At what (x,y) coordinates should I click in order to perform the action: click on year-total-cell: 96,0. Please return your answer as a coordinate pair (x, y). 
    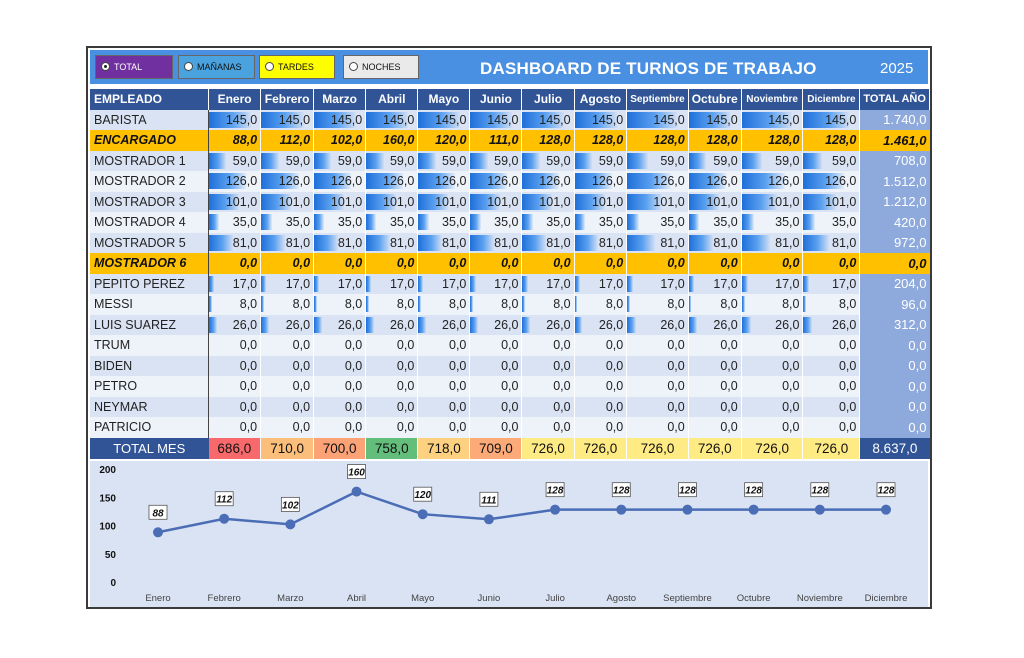
    Looking at the image, I should click on (894, 304).